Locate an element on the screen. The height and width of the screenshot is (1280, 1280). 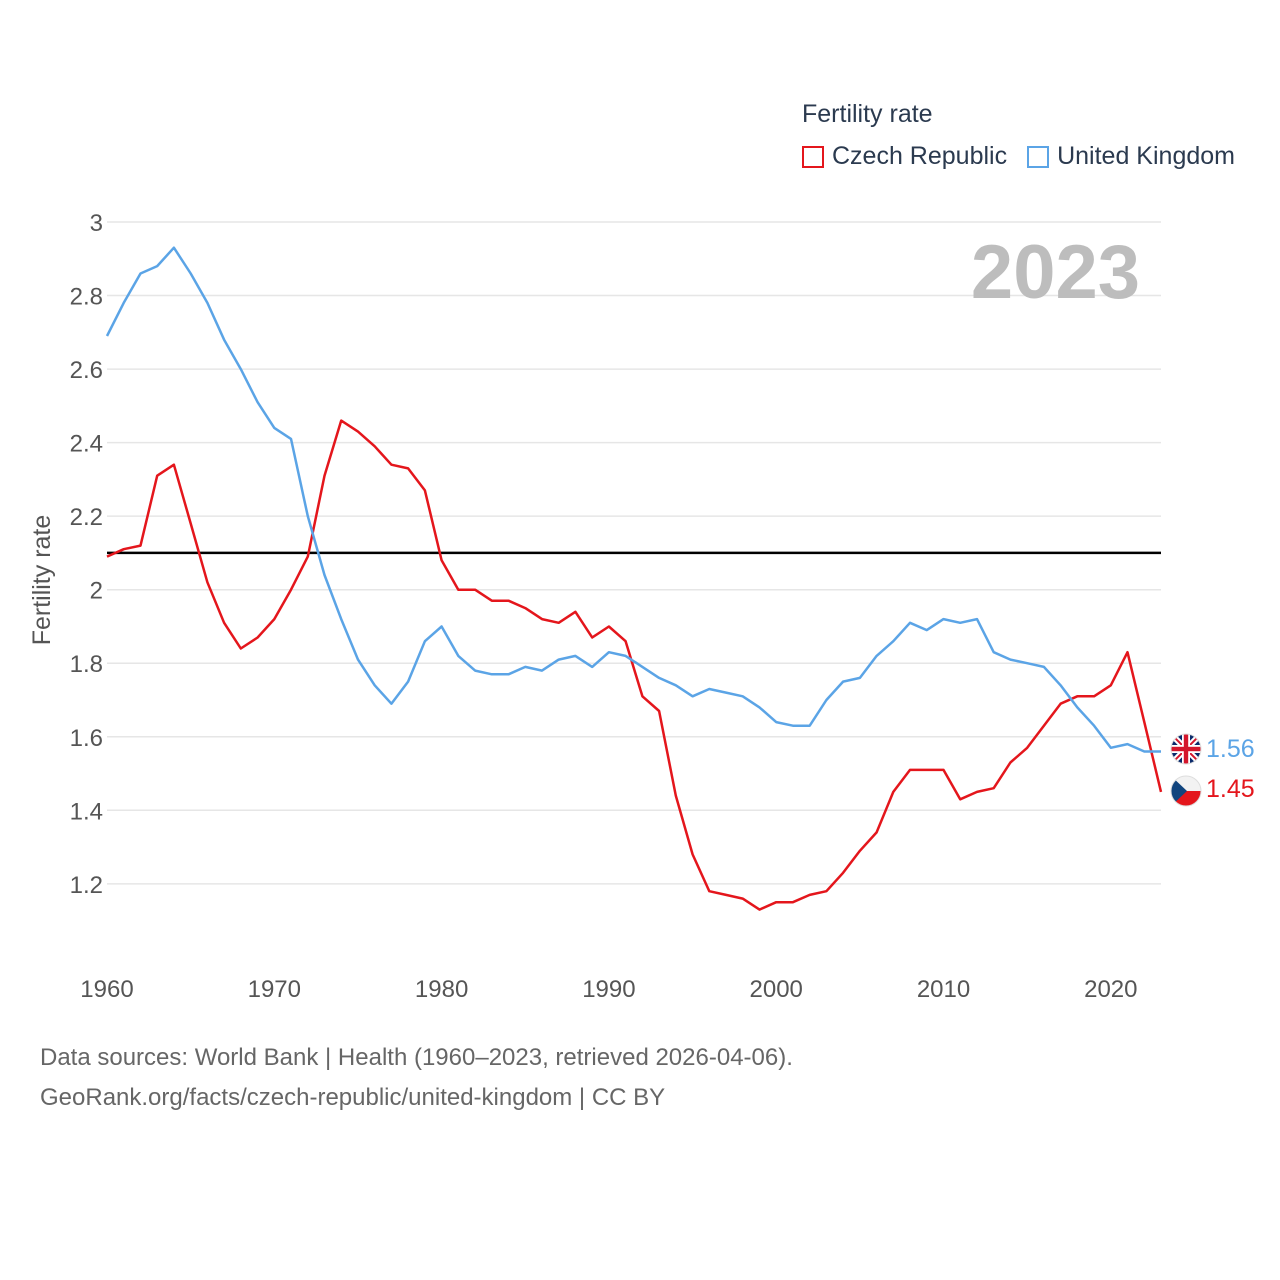
legend-item-czech-republic: Czech Republic is located at coordinates (904, 156).